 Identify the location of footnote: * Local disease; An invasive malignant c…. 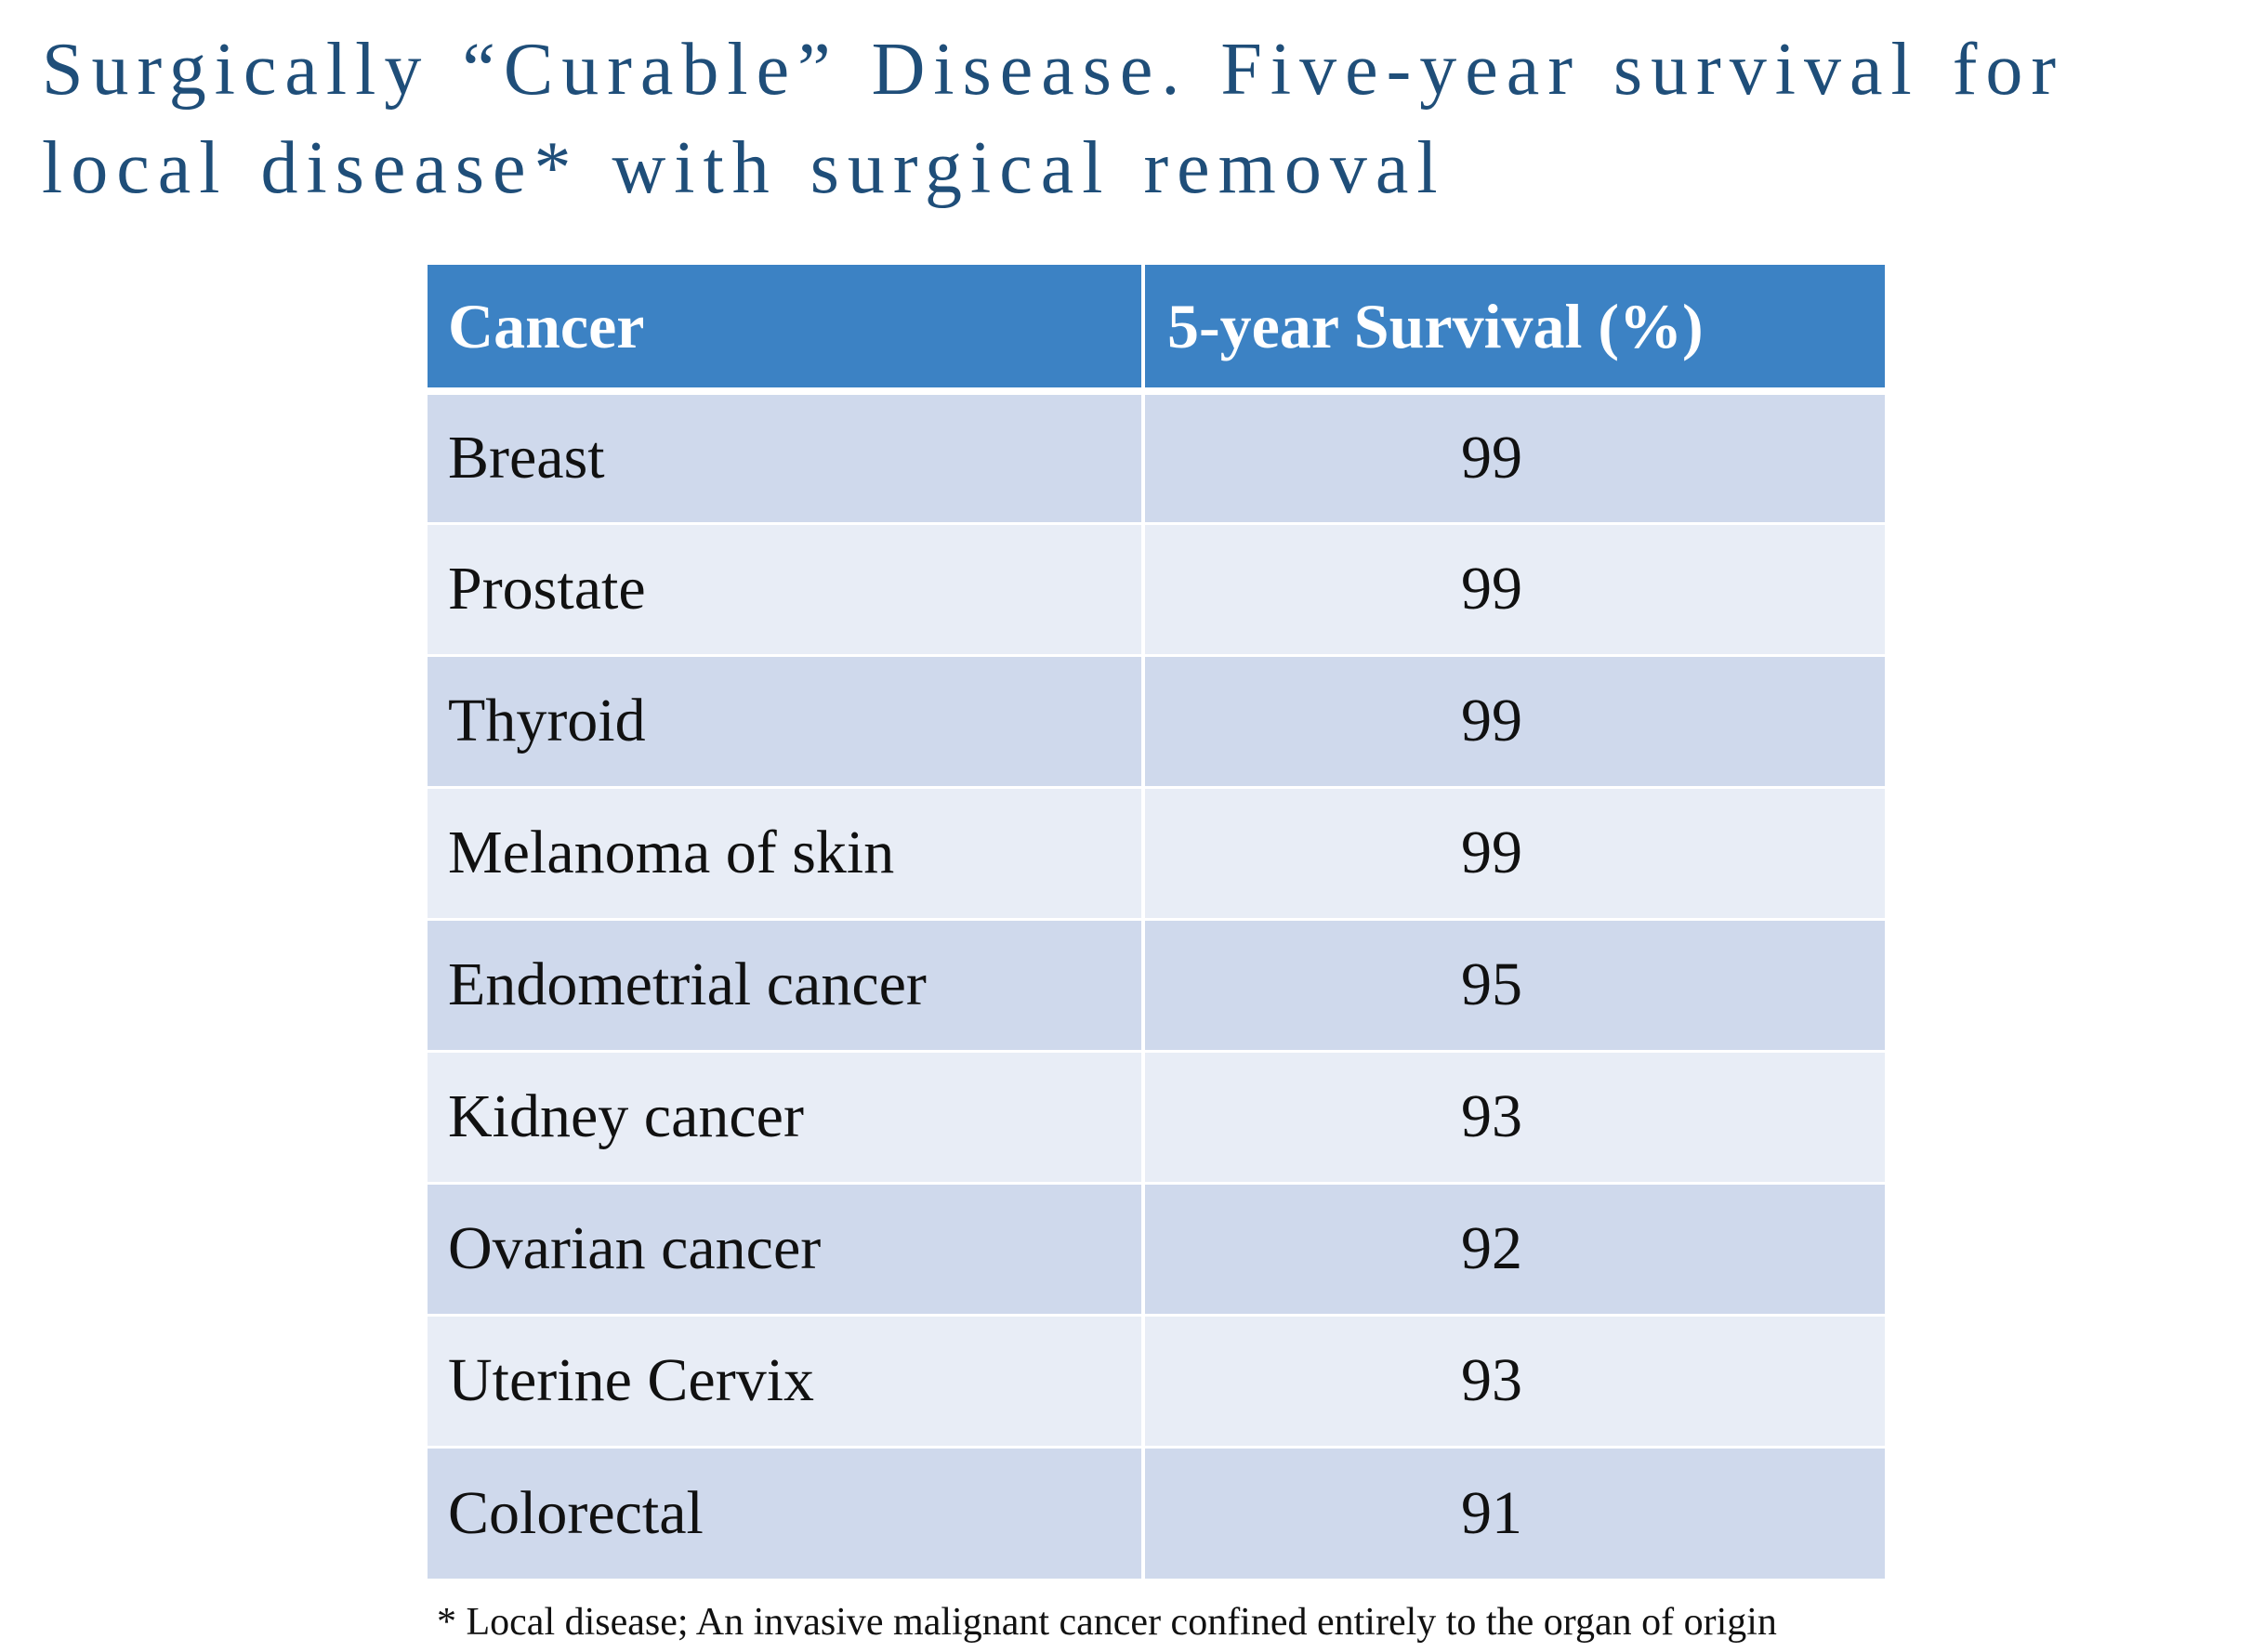
(1107, 1622).